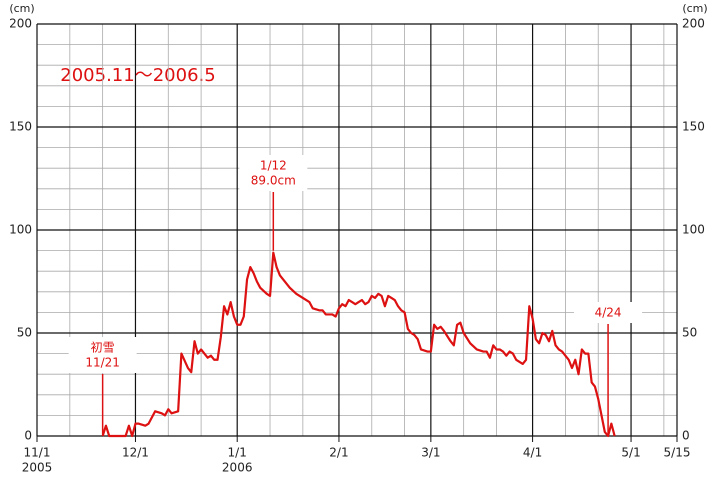 This screenshot has height=504, width=717. I want to click on x-tick-label: 1/1, so click(237, 453).